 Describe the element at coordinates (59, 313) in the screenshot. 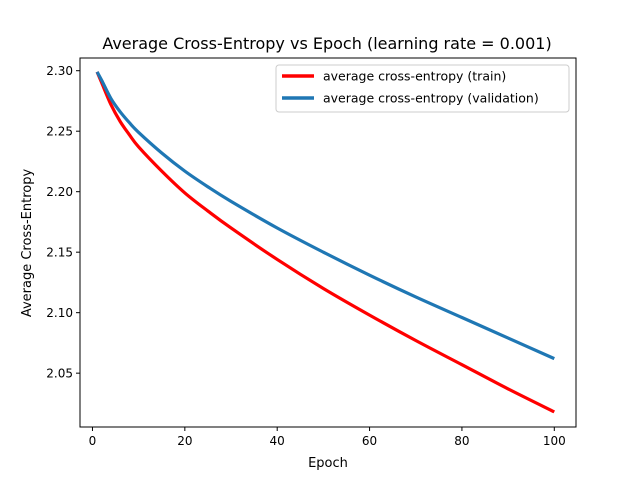

I see `y-tick-label: 2.10` at that location.